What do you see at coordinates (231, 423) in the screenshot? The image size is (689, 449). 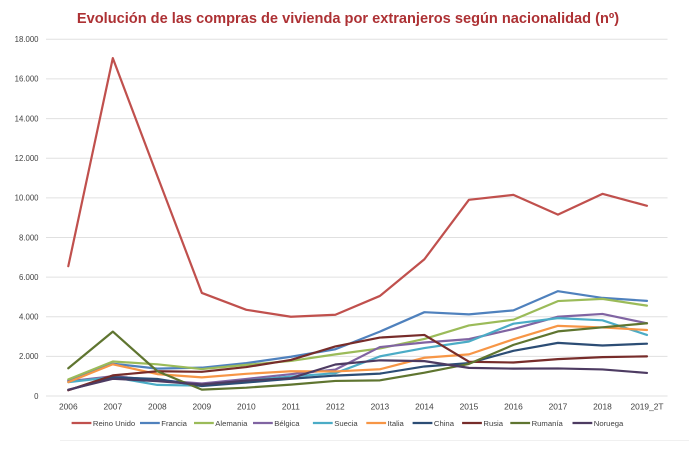 I see `svg-text: Alemania` at bounding box center [231, 423].